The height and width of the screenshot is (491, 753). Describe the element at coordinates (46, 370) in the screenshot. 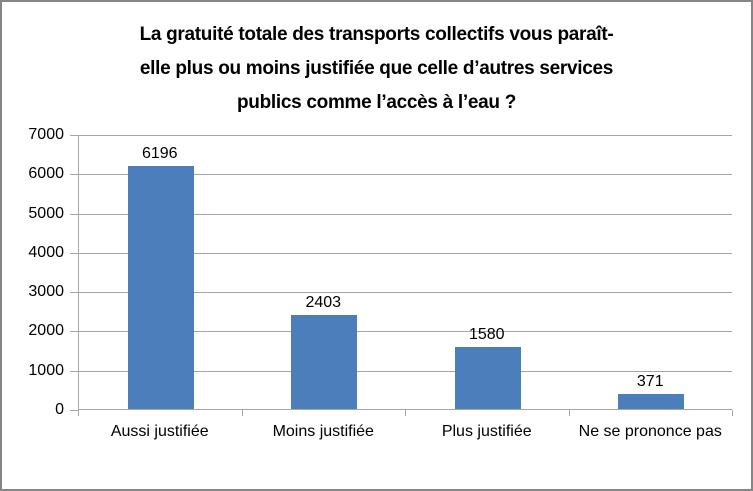

I see `y-tick-label: 1000` at that location.